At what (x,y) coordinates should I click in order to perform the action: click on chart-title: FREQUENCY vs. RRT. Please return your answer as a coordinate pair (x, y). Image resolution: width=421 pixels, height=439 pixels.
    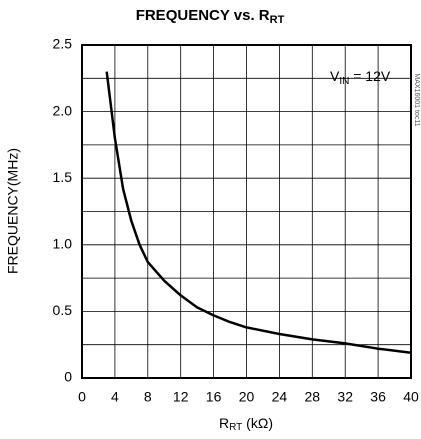
    Looking at the image, I should click on (210, 16).